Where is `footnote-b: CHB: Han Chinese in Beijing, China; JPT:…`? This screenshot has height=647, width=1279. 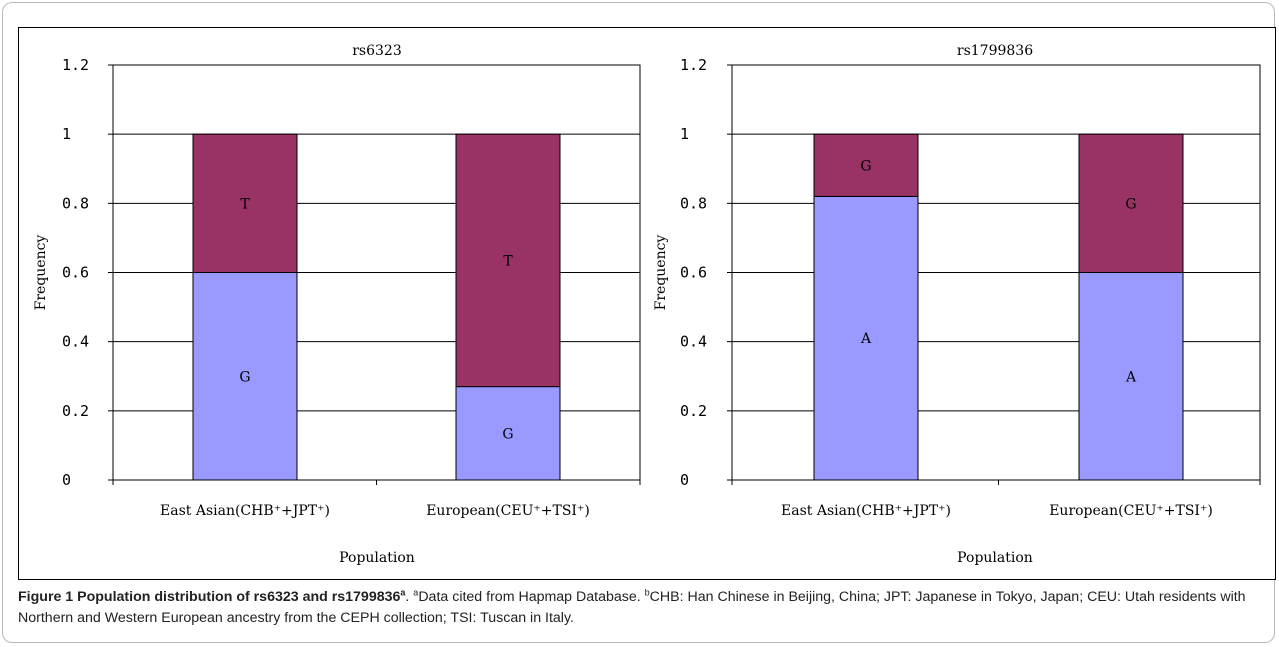
footnote-b: CHB: Han Chinese in Beijing, China; JPT:… is located at coordinates (632, 607).